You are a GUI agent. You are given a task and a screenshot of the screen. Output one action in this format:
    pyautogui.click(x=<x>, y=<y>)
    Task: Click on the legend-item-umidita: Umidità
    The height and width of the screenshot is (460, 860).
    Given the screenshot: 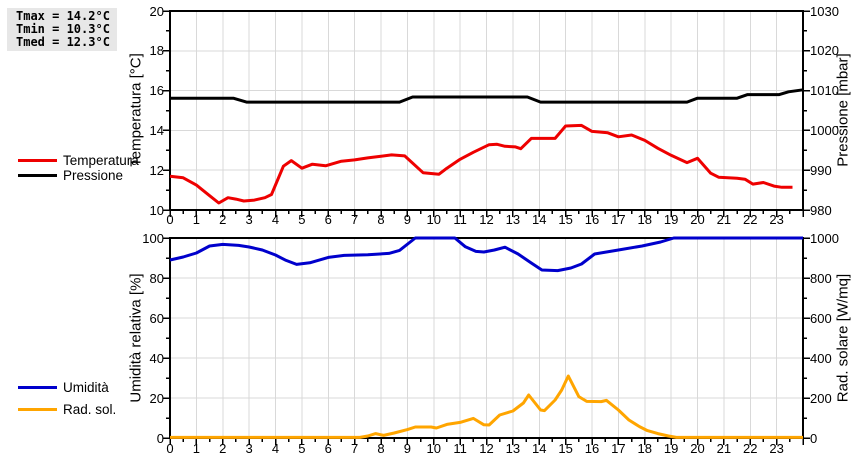 What is the action you would take?
    pyautogui.click(x=93, y=388)
    